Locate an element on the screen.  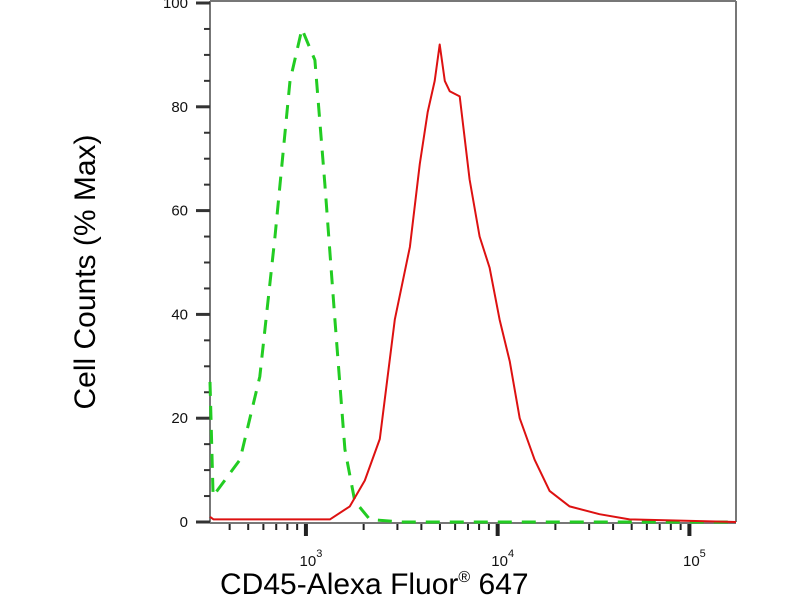
y-axis-title: Cell Counts (% Max) is located at coordinates (85, 271).